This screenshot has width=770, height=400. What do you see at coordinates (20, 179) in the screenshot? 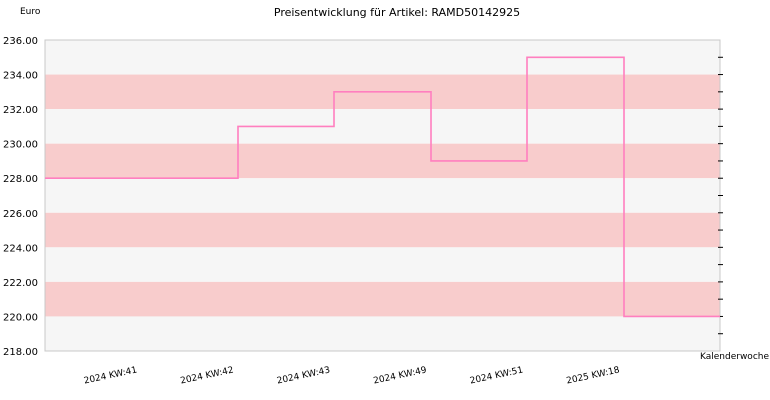
I see `y-tick-label: 228.00` at bounding box center [20, 179].